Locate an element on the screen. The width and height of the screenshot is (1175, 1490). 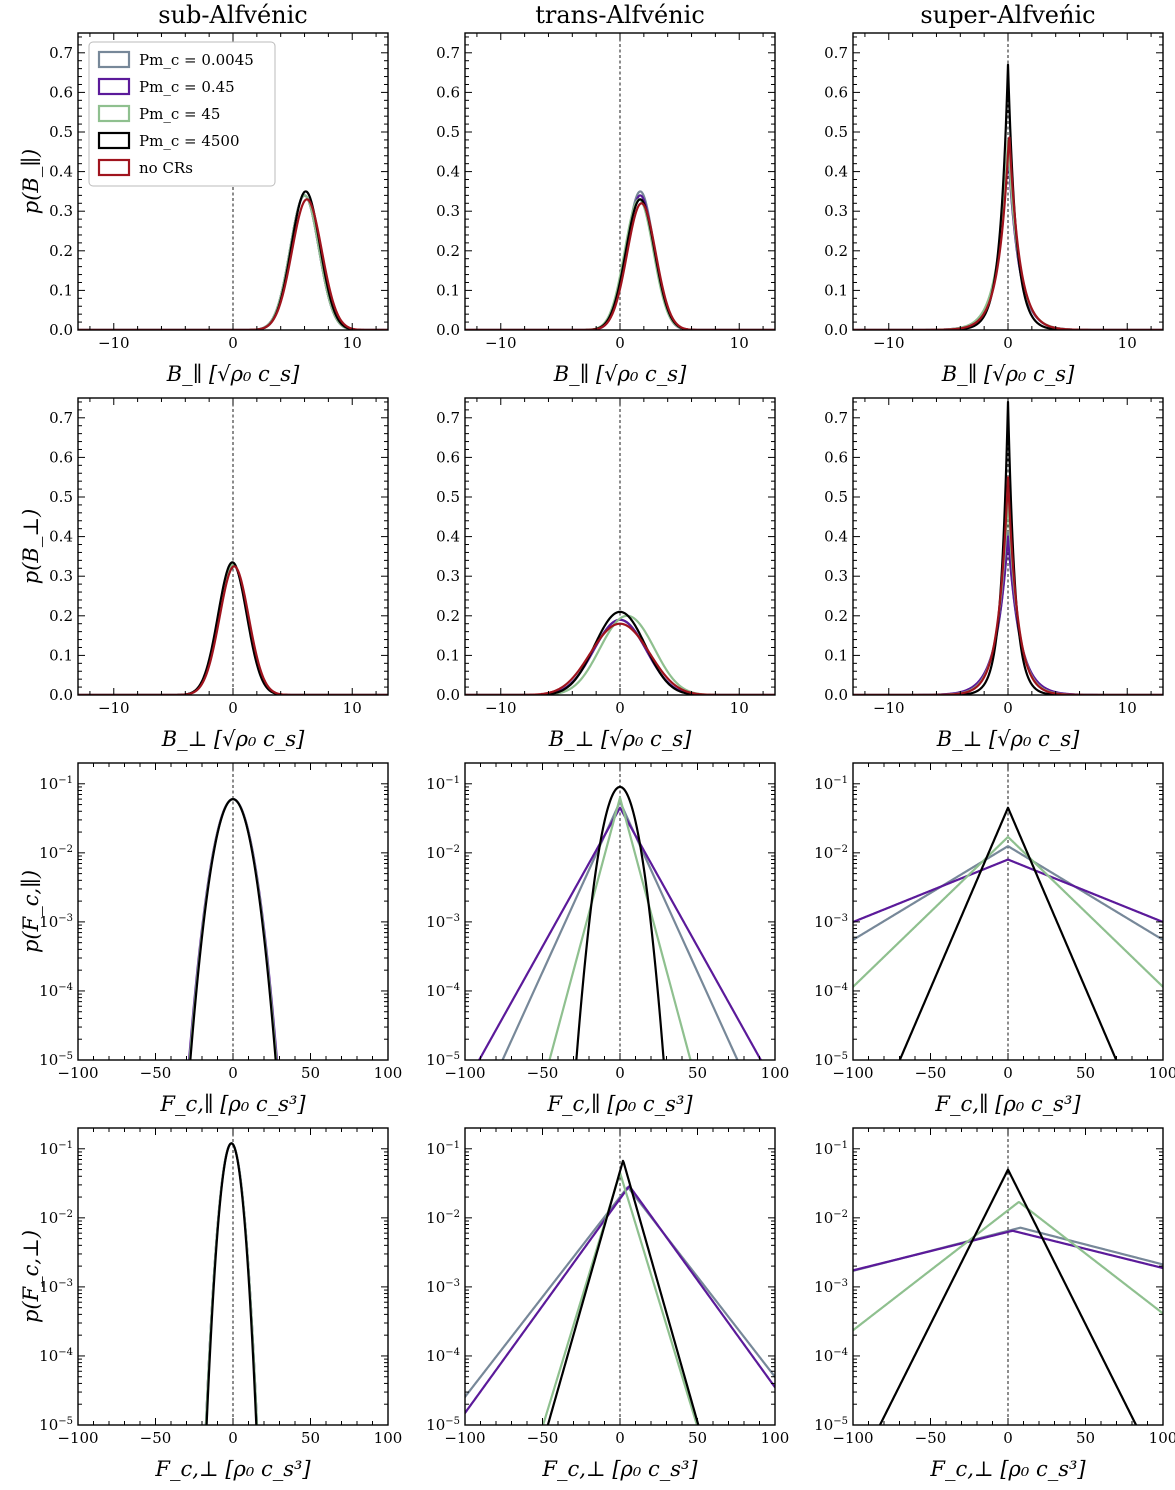
title-trans-alfvenic: trans-Alfvénic is located at coordinates (620, 15).